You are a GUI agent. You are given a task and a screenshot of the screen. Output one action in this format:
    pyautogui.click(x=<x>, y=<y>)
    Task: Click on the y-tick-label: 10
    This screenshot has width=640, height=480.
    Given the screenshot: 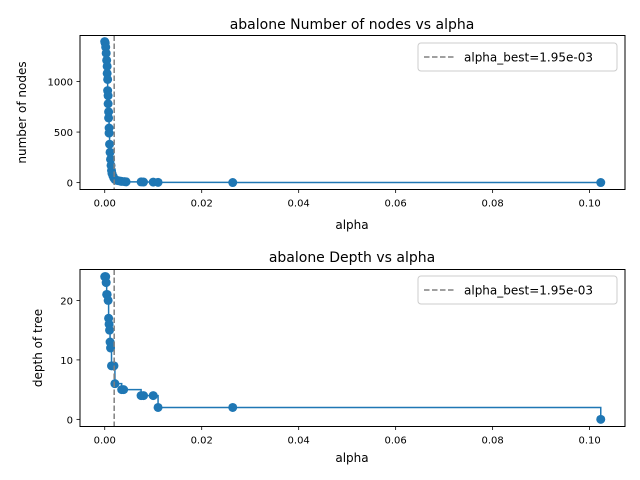 What is the action you would take?
    pyautogui.click(x=66, y=361)
    